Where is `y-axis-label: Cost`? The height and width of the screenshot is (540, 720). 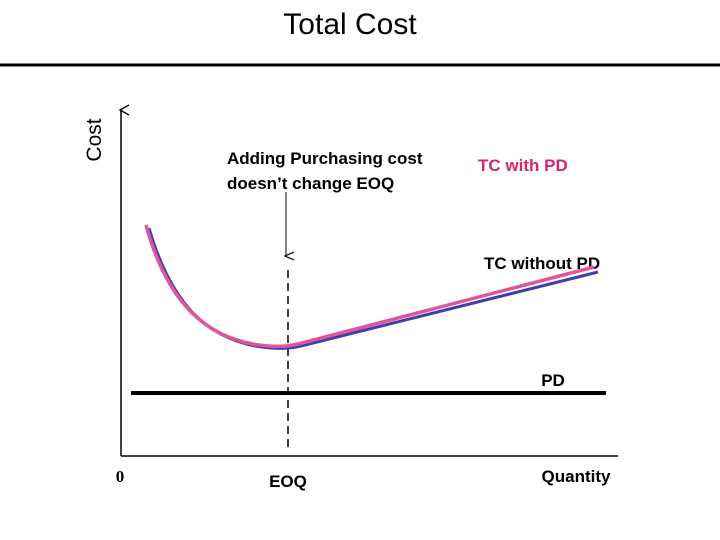 y-axis-label: Cost is located at coordinates (94, 139).